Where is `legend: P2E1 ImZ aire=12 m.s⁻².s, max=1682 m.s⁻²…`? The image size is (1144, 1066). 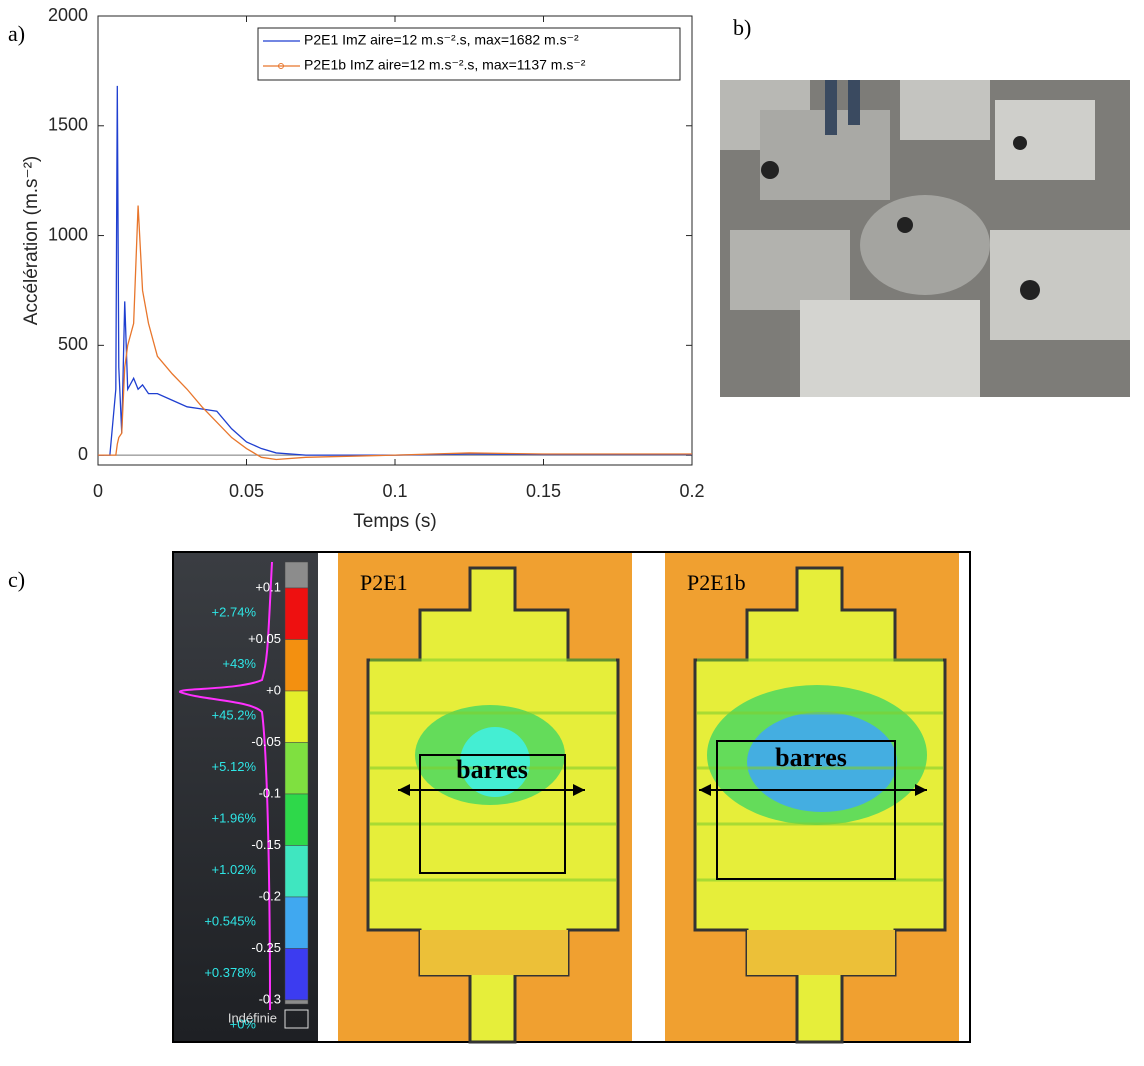 legend: P2E1 ImZ aire=12 m.s⁻².s, max=1682 m.s⁻²… is located at coordinates (469, 54).